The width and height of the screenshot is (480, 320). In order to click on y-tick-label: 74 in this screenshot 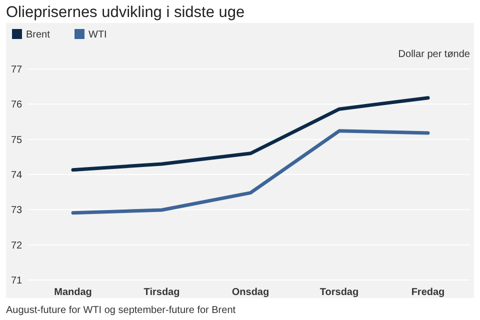, I will do `click(17, 175)`.